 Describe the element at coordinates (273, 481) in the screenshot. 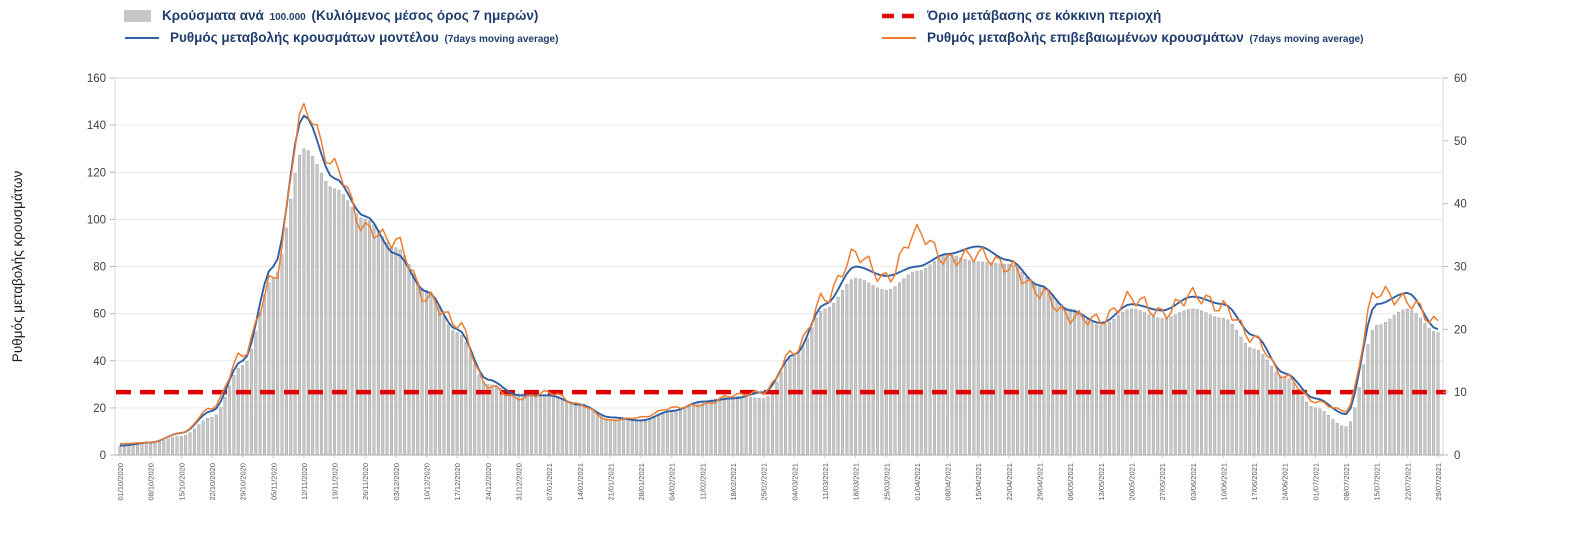

I see `svg-text: 05/11/2020` at that location.